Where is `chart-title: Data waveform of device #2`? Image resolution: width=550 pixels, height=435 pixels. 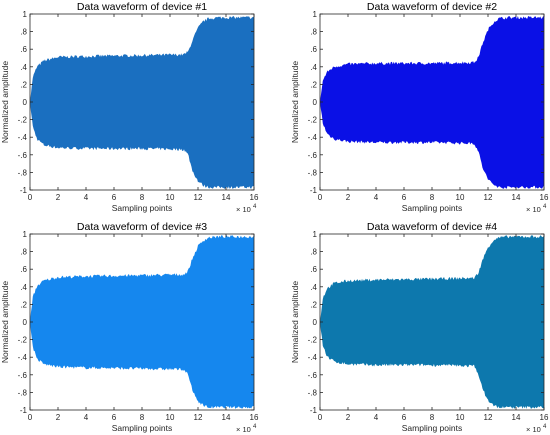
chart-title: Data waveform of device #2 is located at coordinates (432, 7).